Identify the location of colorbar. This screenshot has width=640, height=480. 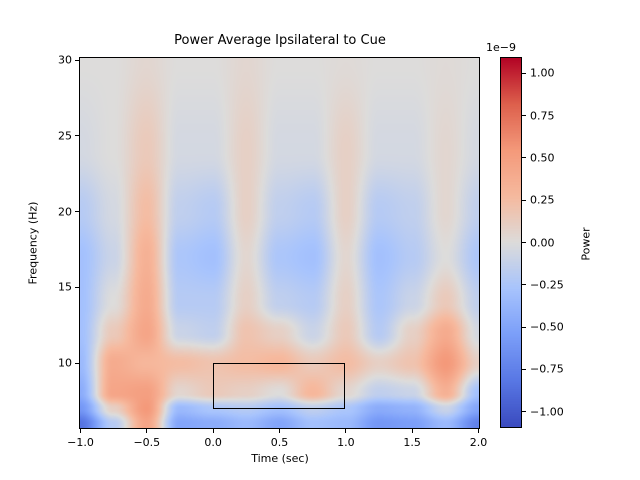
(511, 242).